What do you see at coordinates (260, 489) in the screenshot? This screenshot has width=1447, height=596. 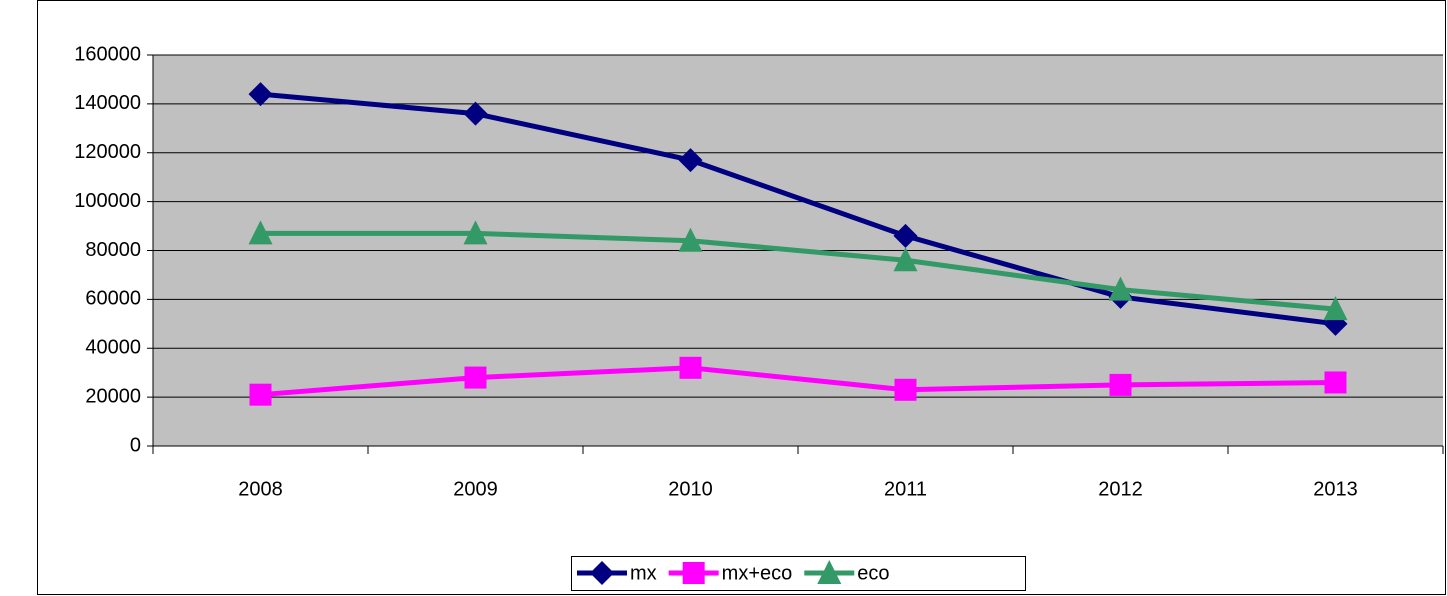 I see `x-tick-label: 2008` at bounding box center [260, 489].